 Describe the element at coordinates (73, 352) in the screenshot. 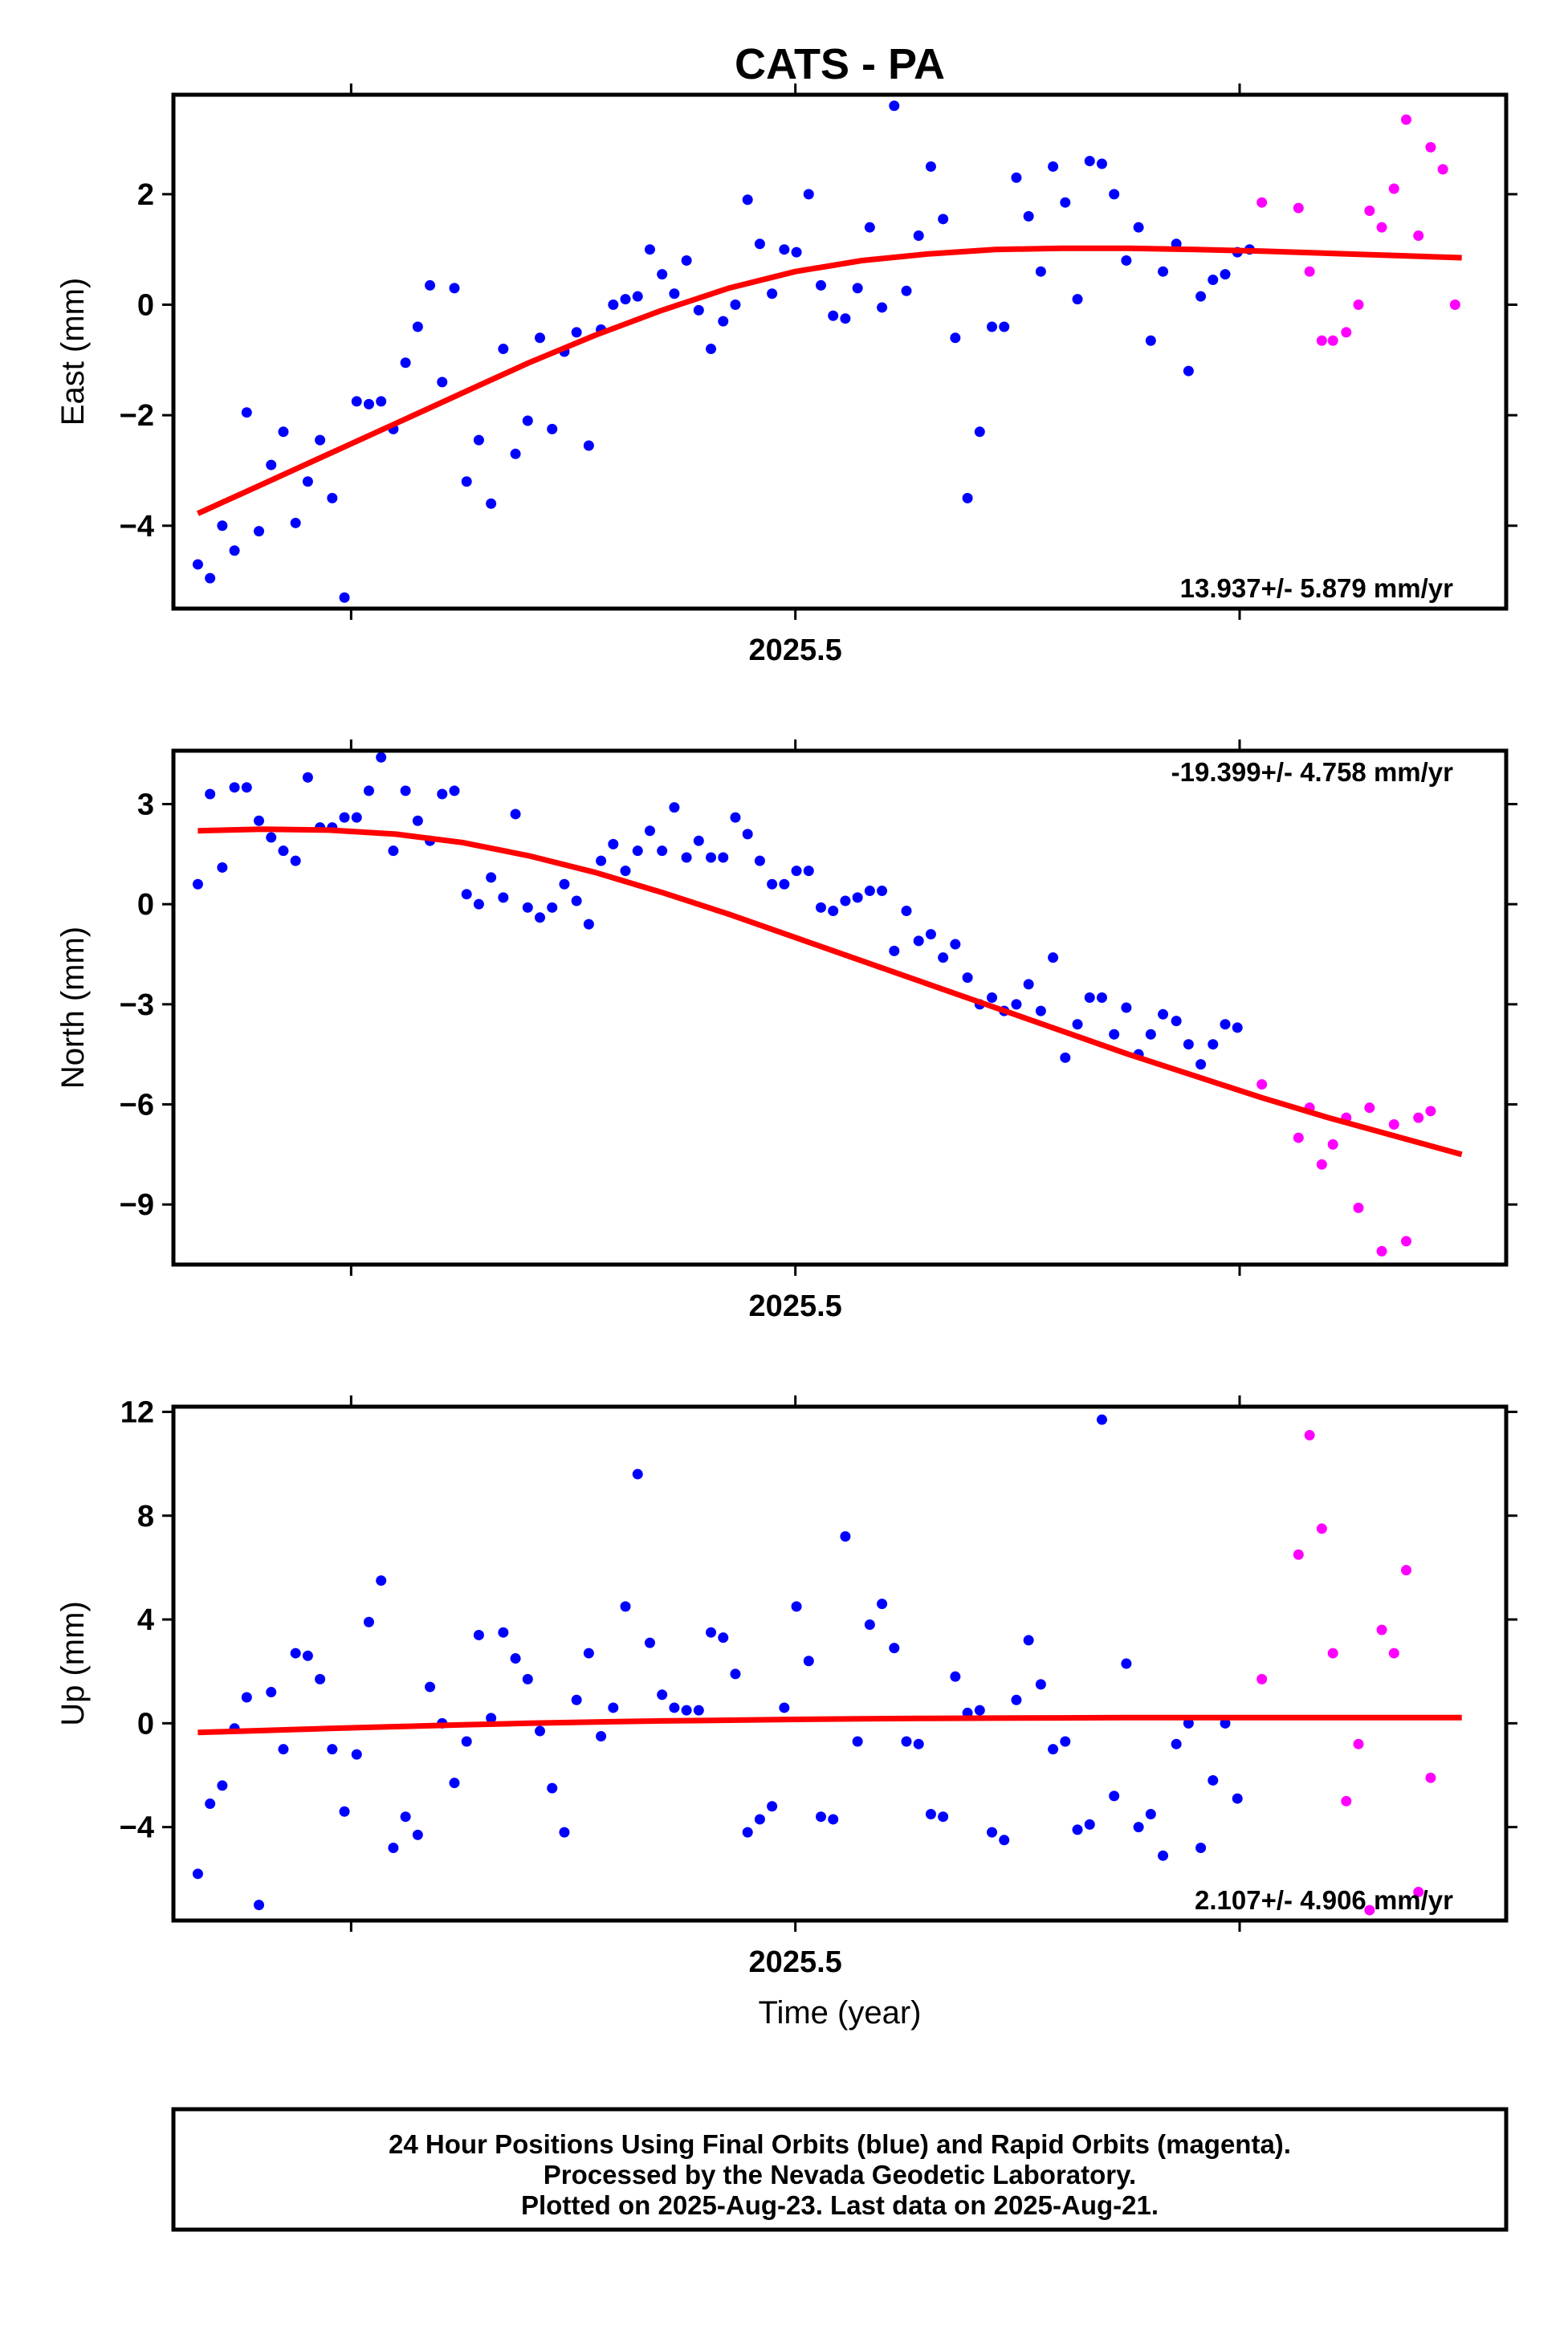

I see `y-axis-label: East (mm)` at that location.